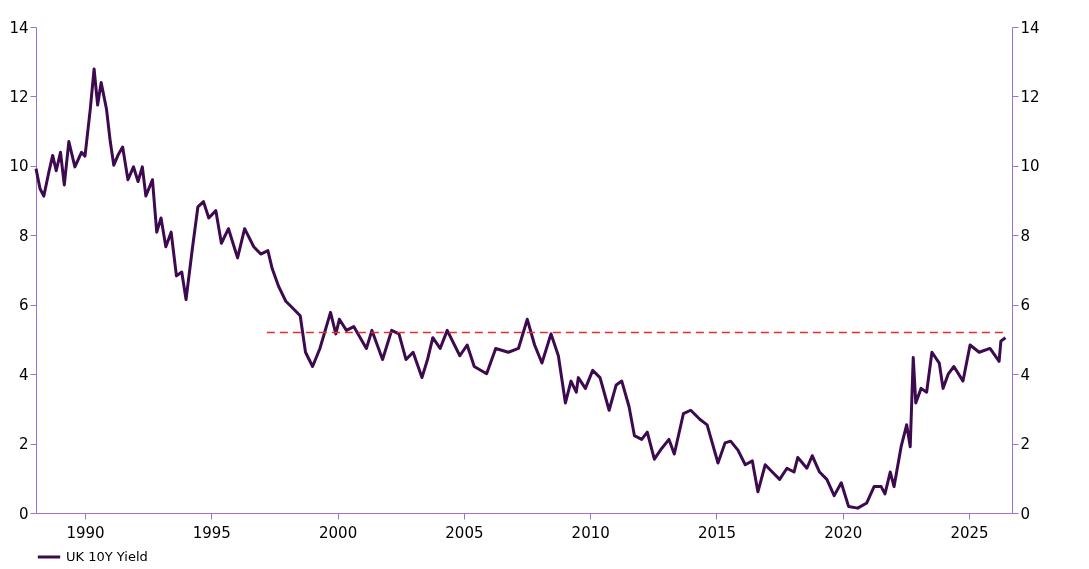  I want to click on x-tick-label: 2010, so click(590, 532).